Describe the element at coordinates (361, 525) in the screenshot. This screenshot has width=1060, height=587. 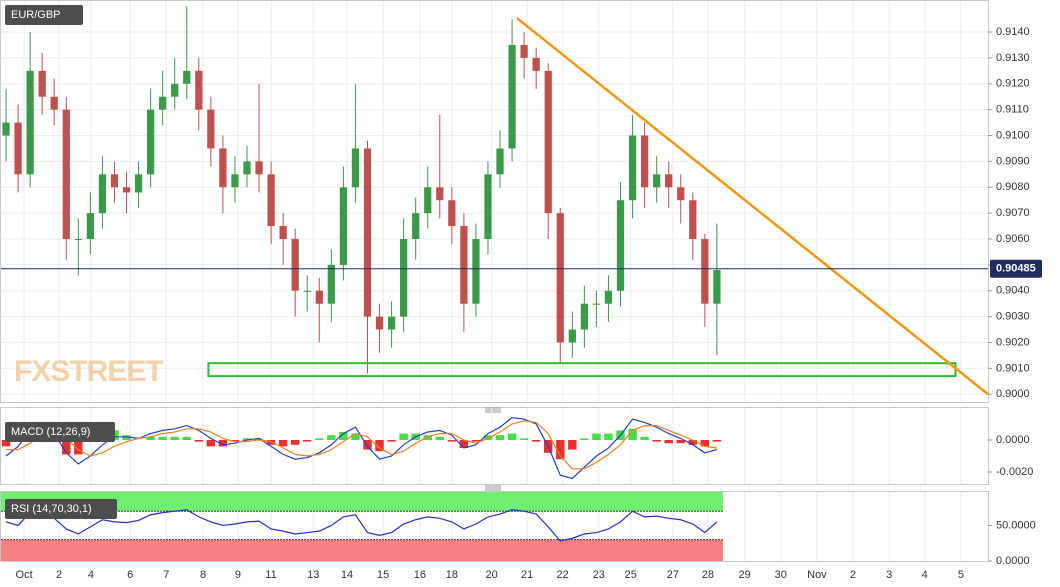
I see `rsi-line` at that location.